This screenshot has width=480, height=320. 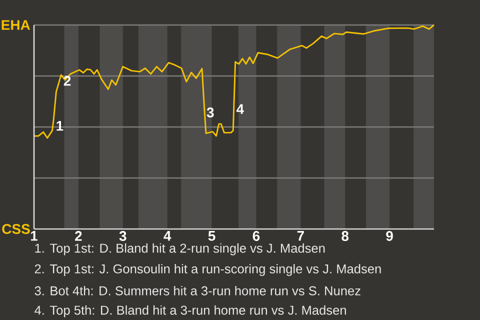 I want to click on text: 3. Bot 4th: D. Summers hit a 3-run home run vs S. Nunez, so click(x=197, y=291).